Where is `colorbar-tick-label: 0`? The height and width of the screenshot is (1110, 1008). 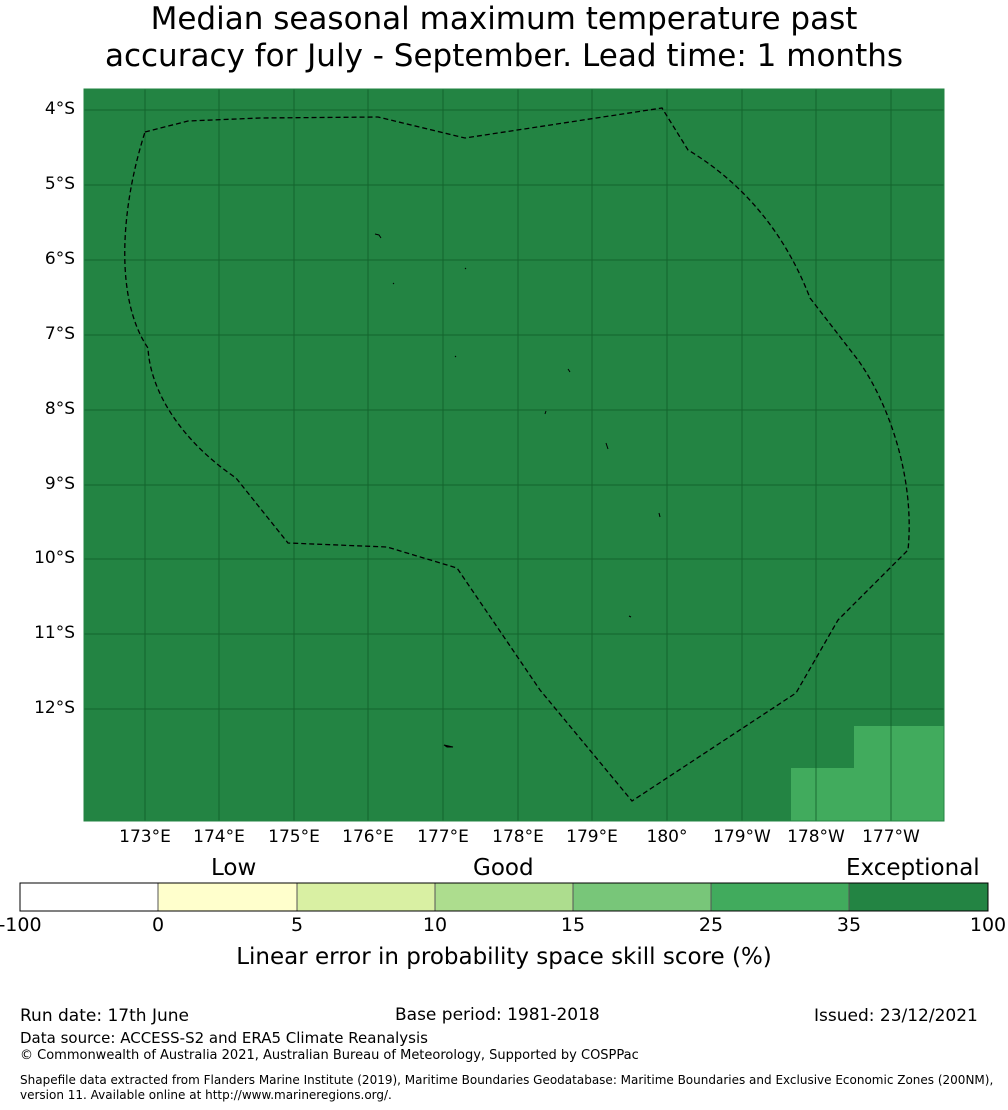
colorbar-tick-label: 0 is located at coordinates (158, 925).